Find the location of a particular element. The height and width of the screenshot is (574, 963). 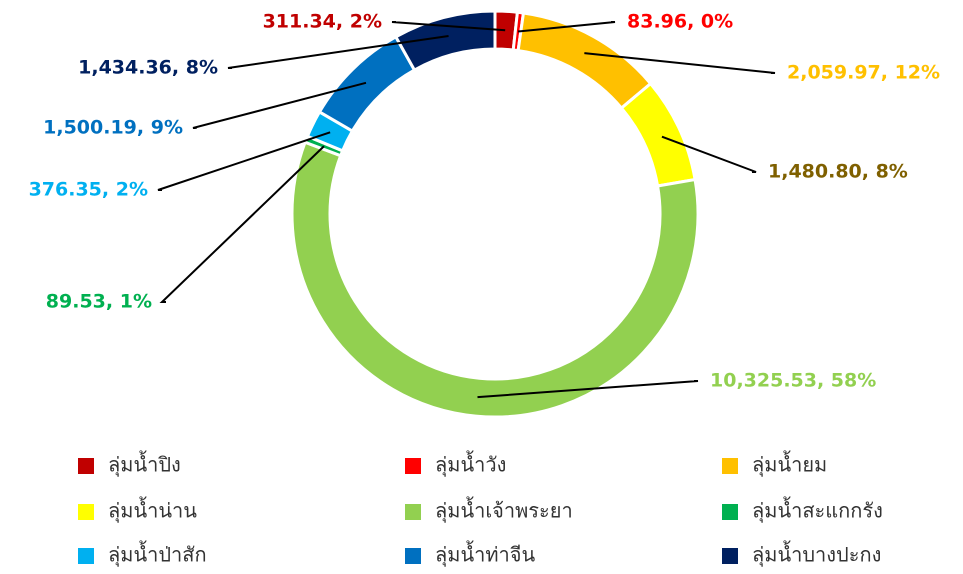

data-label: 89.53, 1% is located at coordinates (99, 302).